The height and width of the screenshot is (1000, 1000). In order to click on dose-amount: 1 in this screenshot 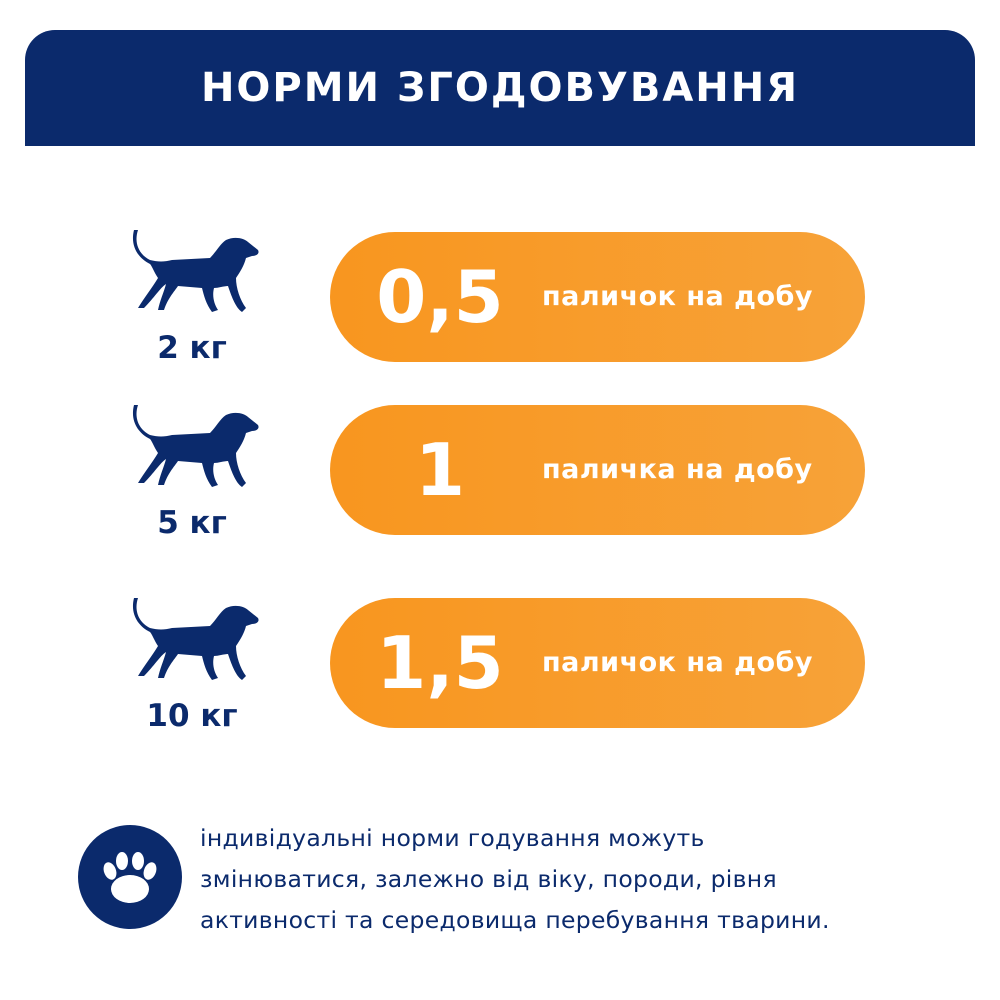, I will do `click(440, 470)`.